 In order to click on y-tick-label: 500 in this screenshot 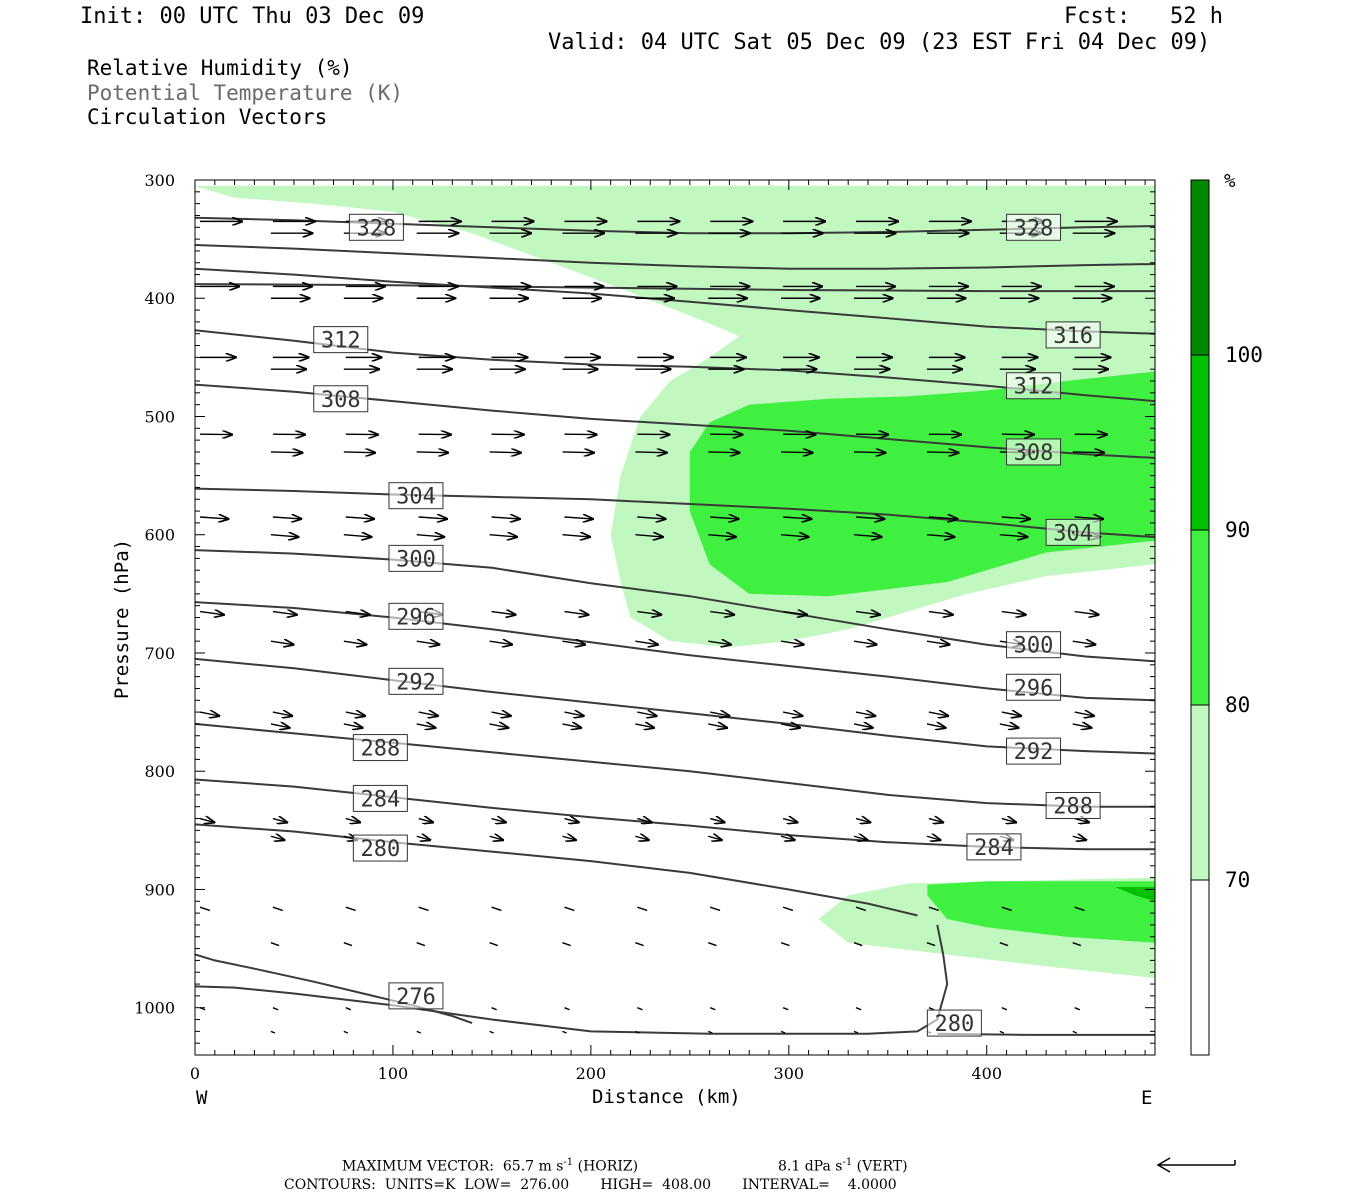, I will do `click(159, 416)`.